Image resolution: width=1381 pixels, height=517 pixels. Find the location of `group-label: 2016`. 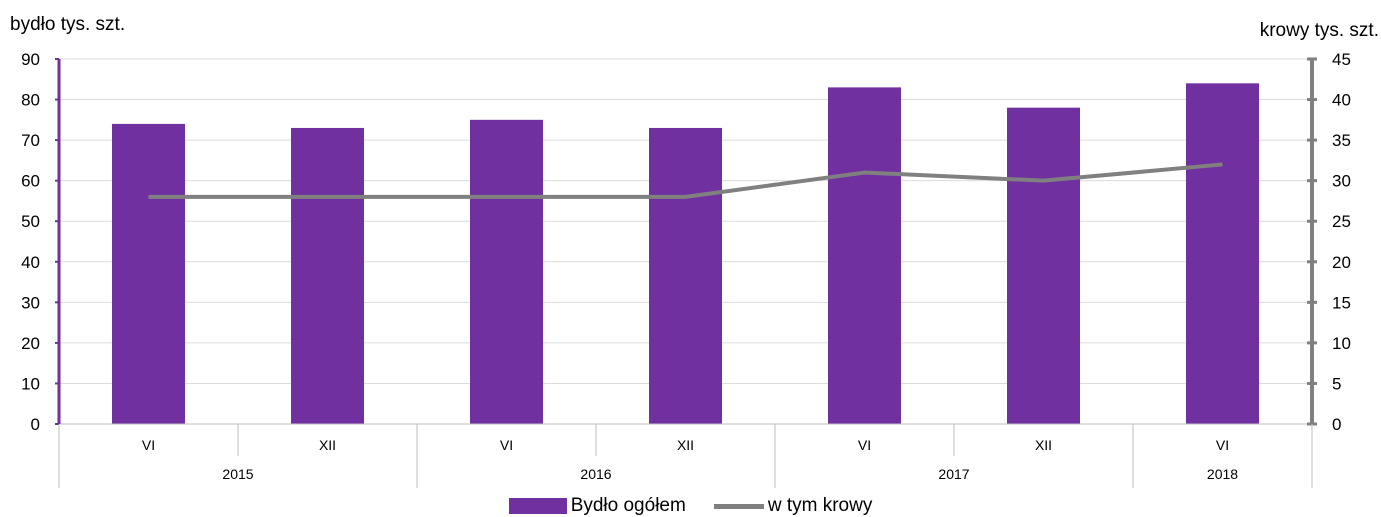

group-label: 2016 is located at coordinates (595, 474).